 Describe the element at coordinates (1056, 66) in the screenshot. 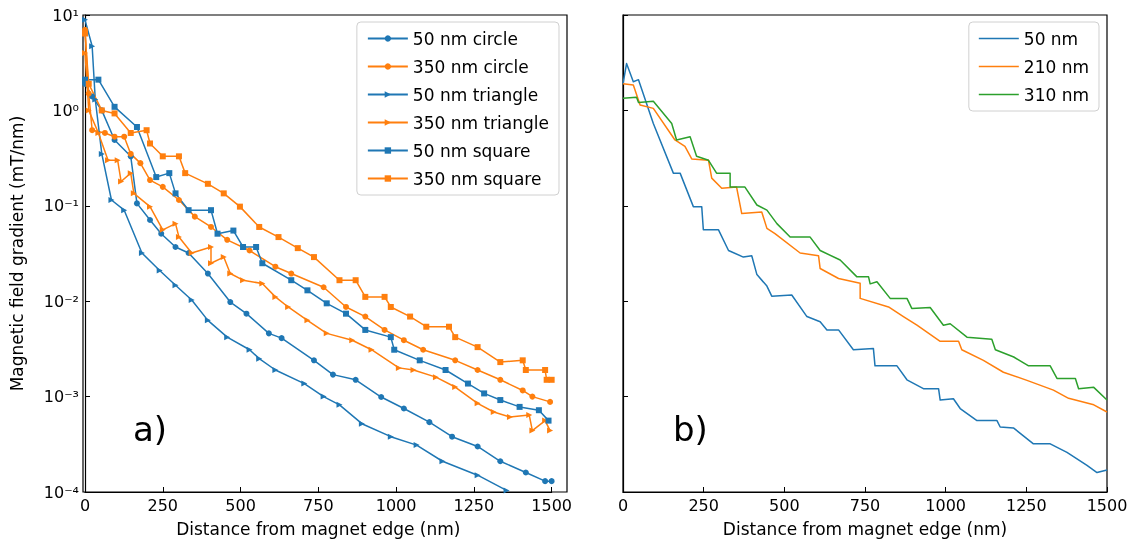

I see `legend-label: 210 nm` at that location.